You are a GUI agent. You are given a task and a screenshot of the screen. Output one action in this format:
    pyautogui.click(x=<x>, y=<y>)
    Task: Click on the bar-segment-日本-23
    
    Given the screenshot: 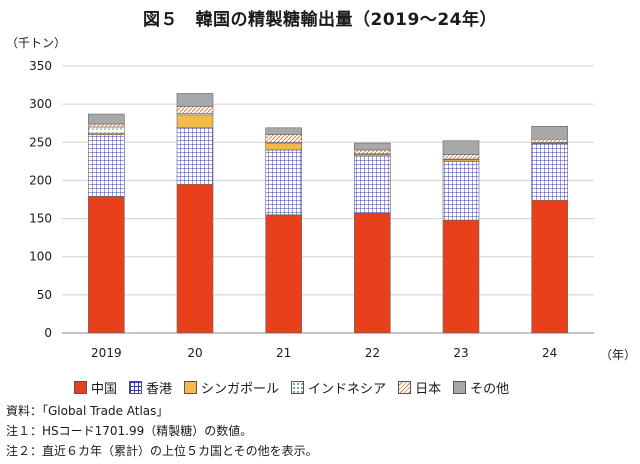 What is the action you would take?
    pyautogui.click(x=461, y=157)
    